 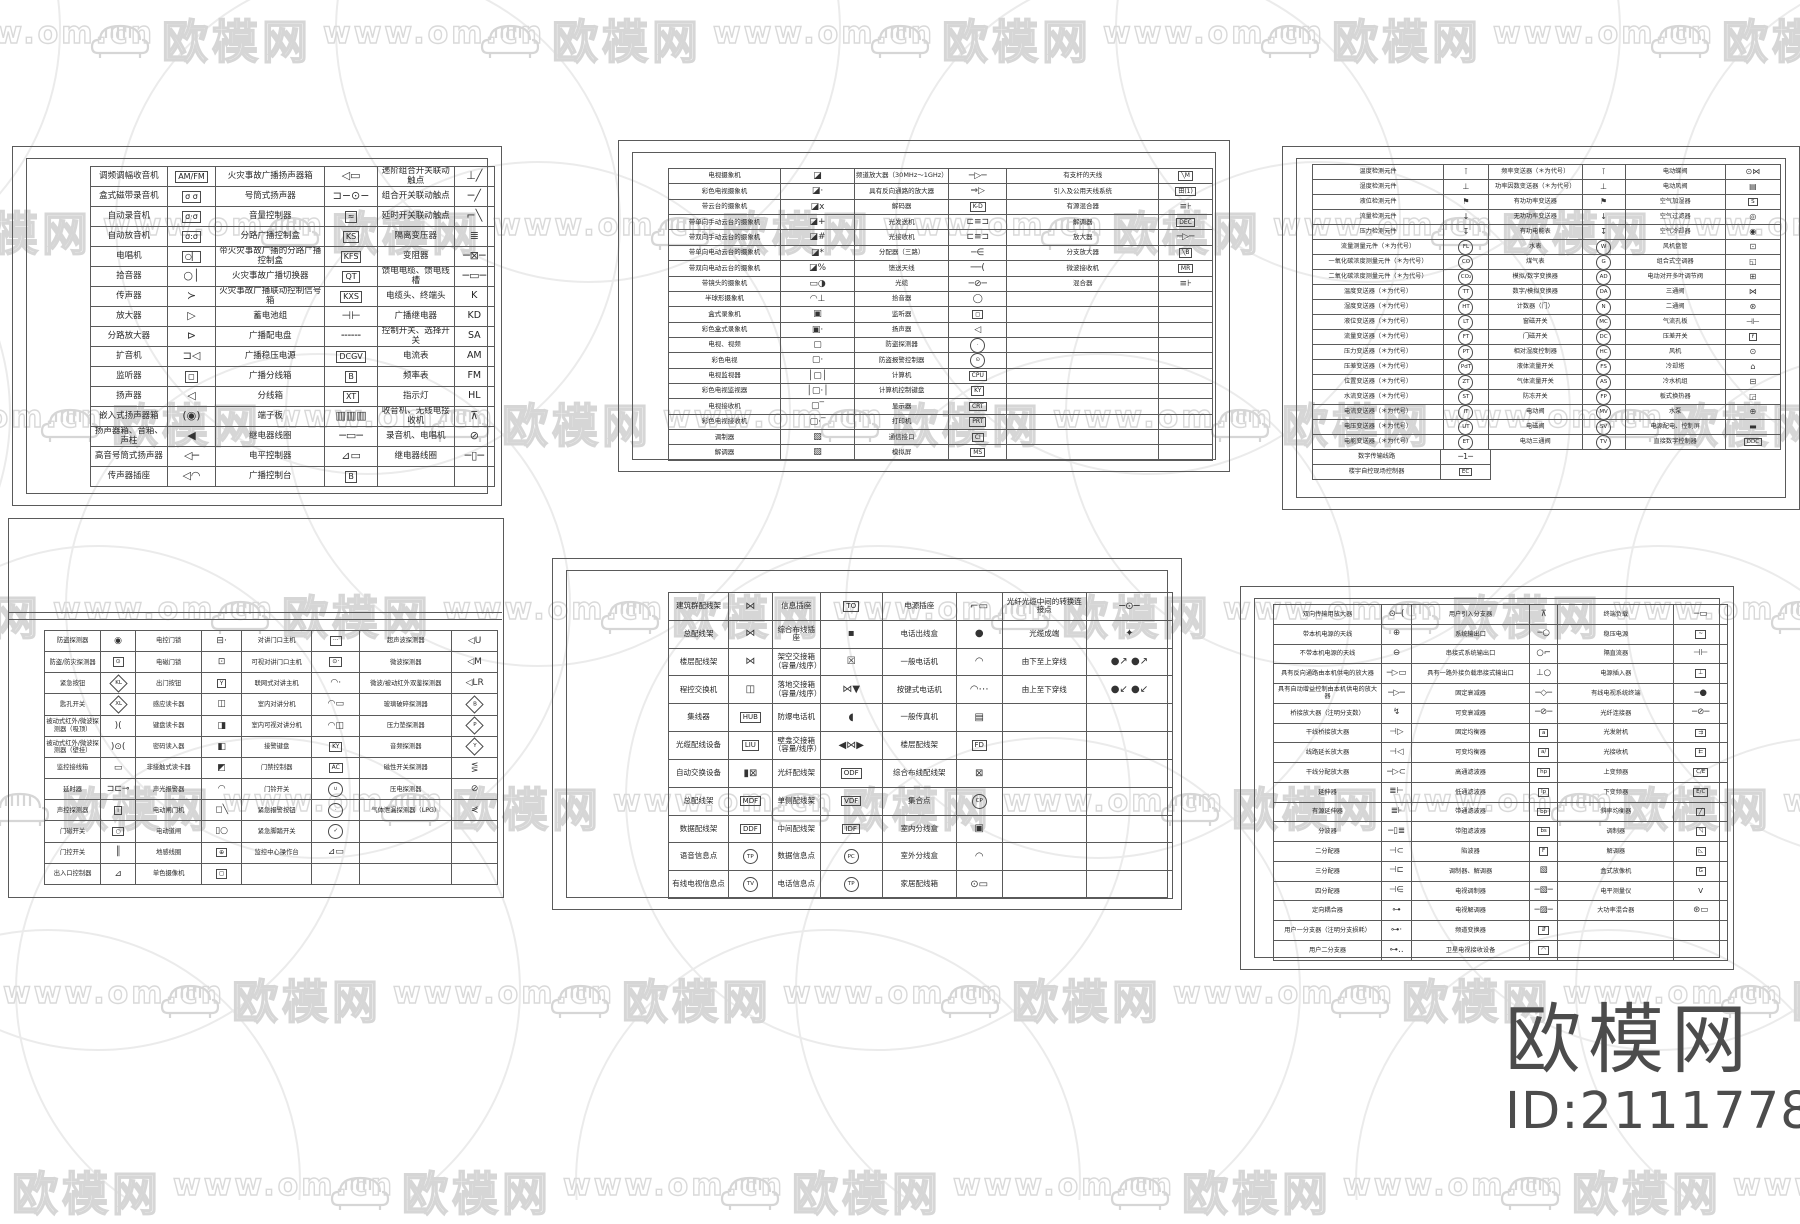 I want to click on legend-label: 温度变送器（＊为代号）, so click(x=1379, y=292).